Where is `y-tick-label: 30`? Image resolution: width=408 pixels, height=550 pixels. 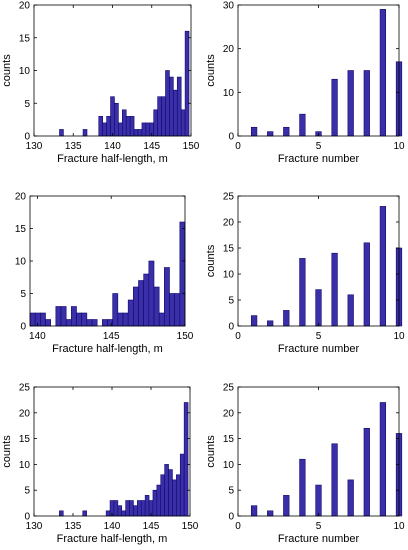
y-tick-label: 30 is located at coordinates (229, 6).